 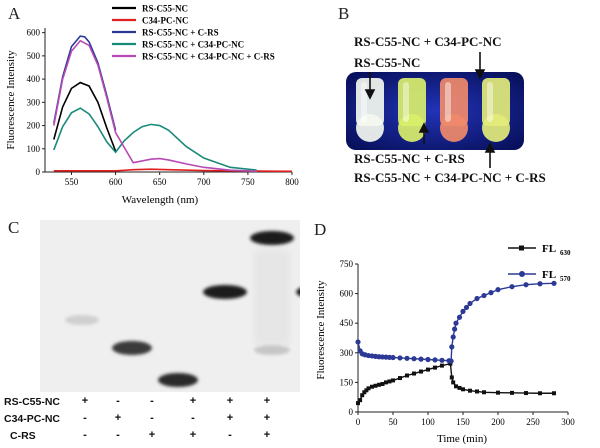 What do you see at coordinates (14, 13) in the screenshot?
I see `panel-label-a: A` at bounding box center [14, 13].